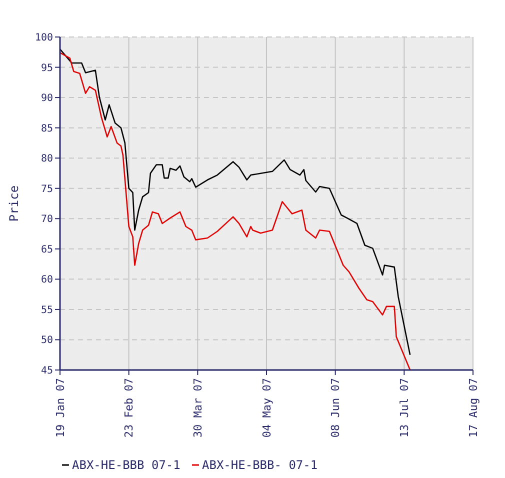 The width and height of the screenshot is (505, 478). Describe the element at coordinates (198, 408) in the screenshot. I see `x-tick-label: 30 Mar 07` at that location.